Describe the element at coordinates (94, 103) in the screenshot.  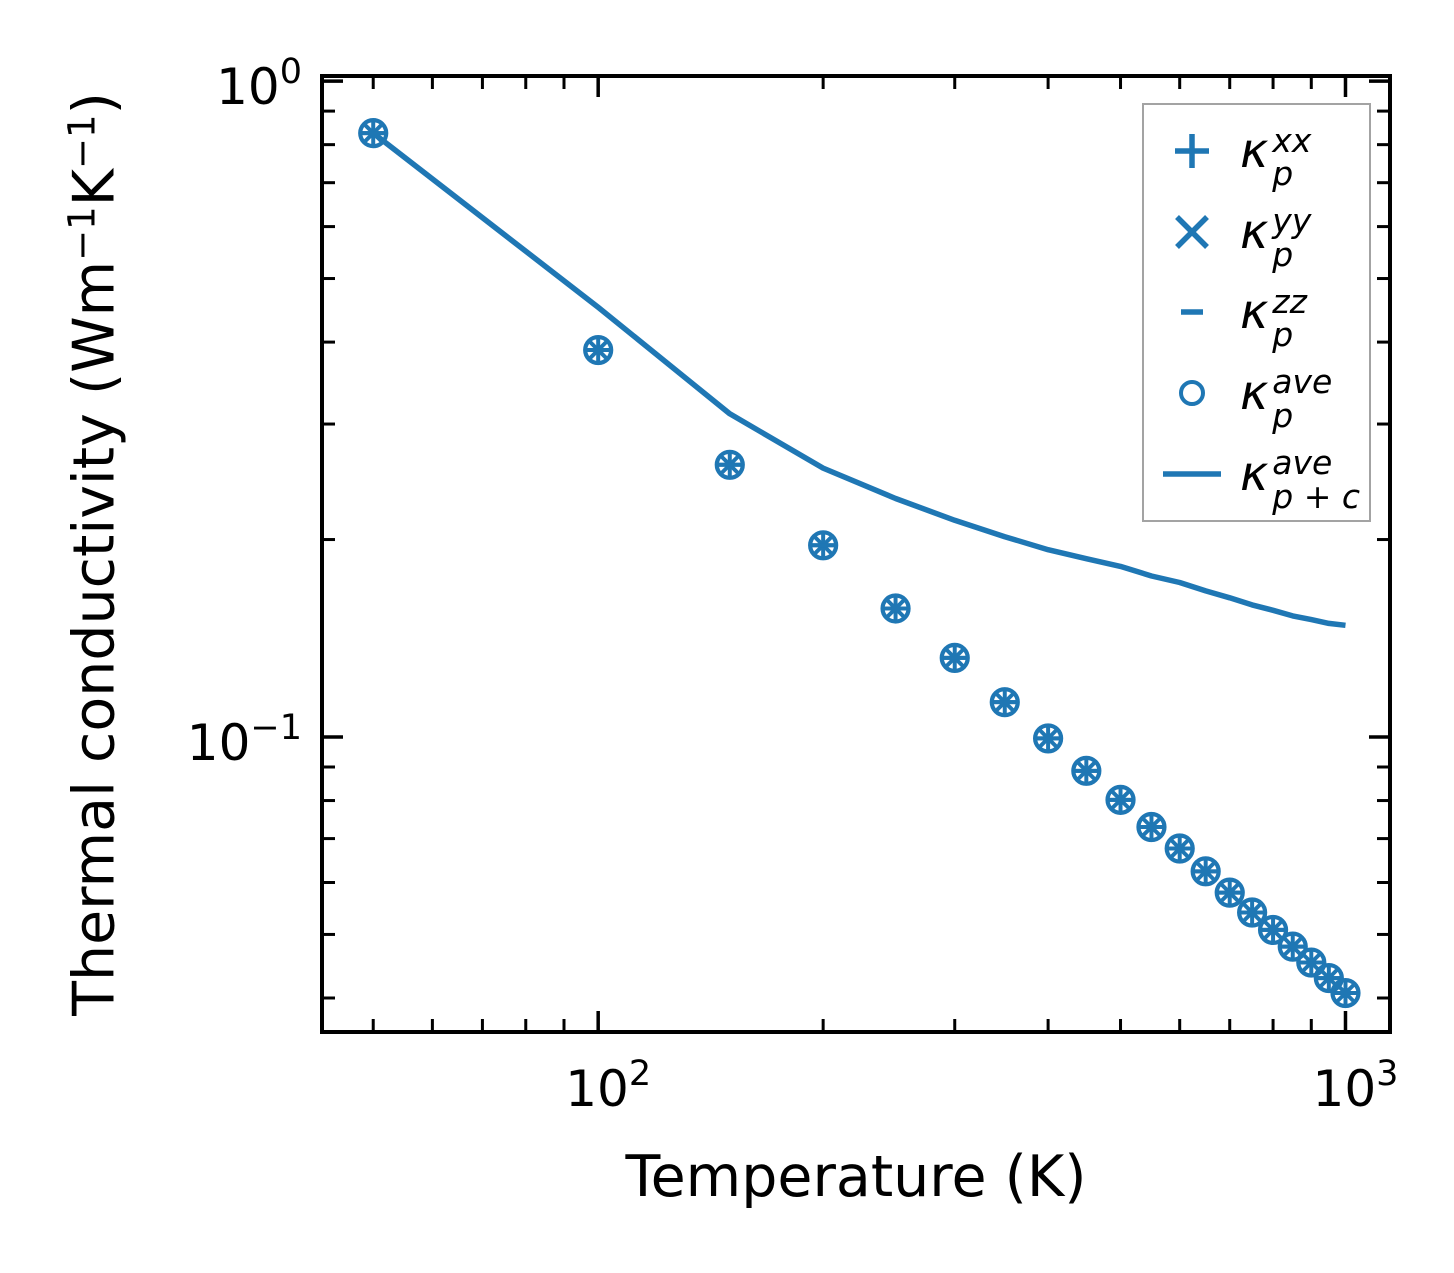
I see `y-axis-label-text: )` at that location.